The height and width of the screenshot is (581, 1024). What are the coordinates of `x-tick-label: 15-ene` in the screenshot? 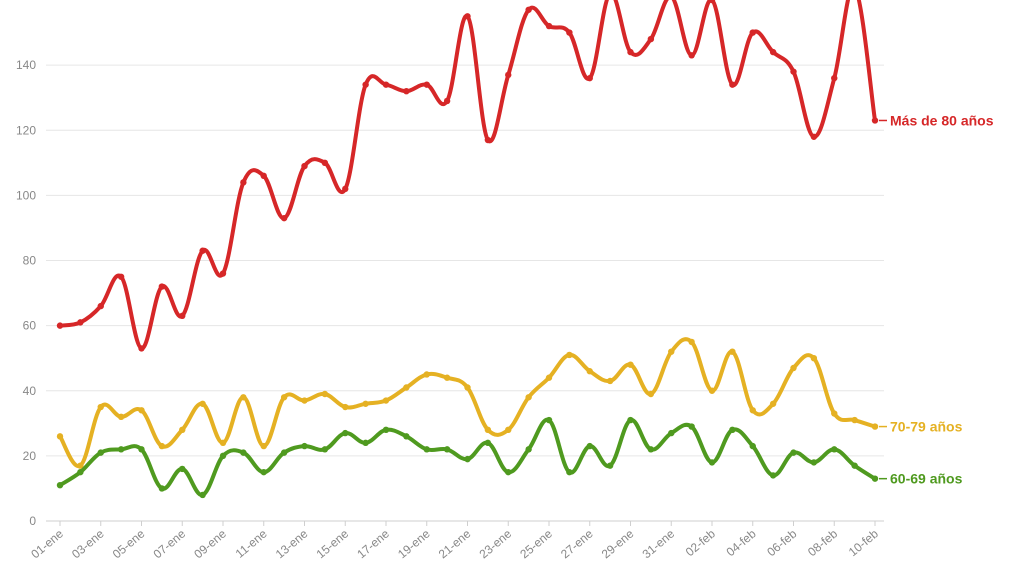 It's located at (333, 543).